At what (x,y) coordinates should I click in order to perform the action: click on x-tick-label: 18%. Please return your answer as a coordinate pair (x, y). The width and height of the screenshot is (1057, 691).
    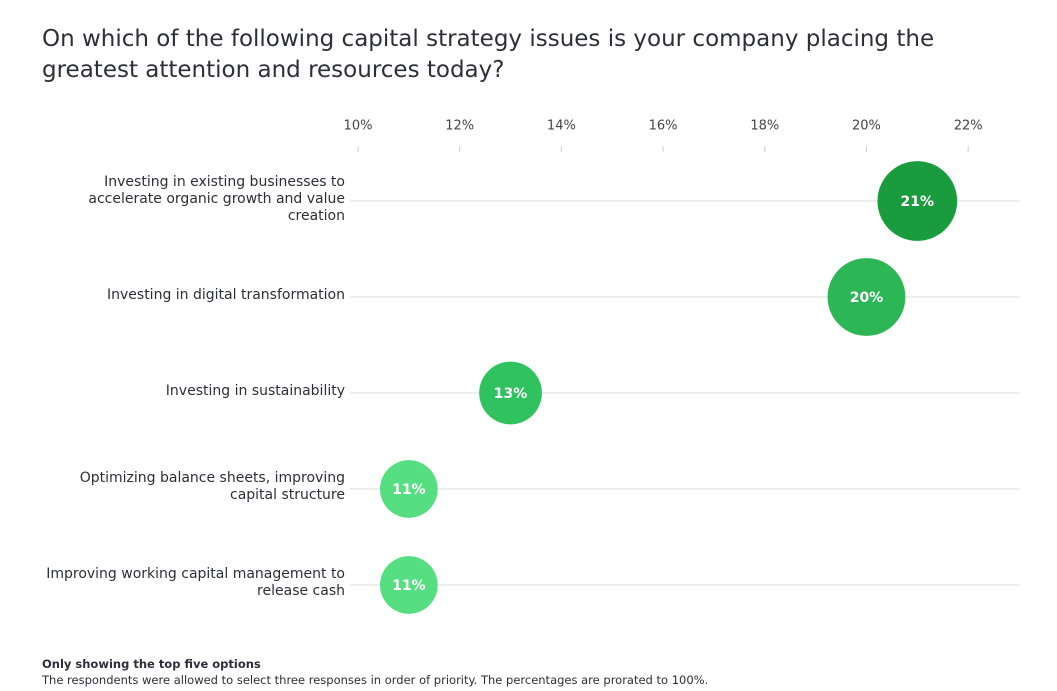
    Looking at the image, I should click on (764, 126).